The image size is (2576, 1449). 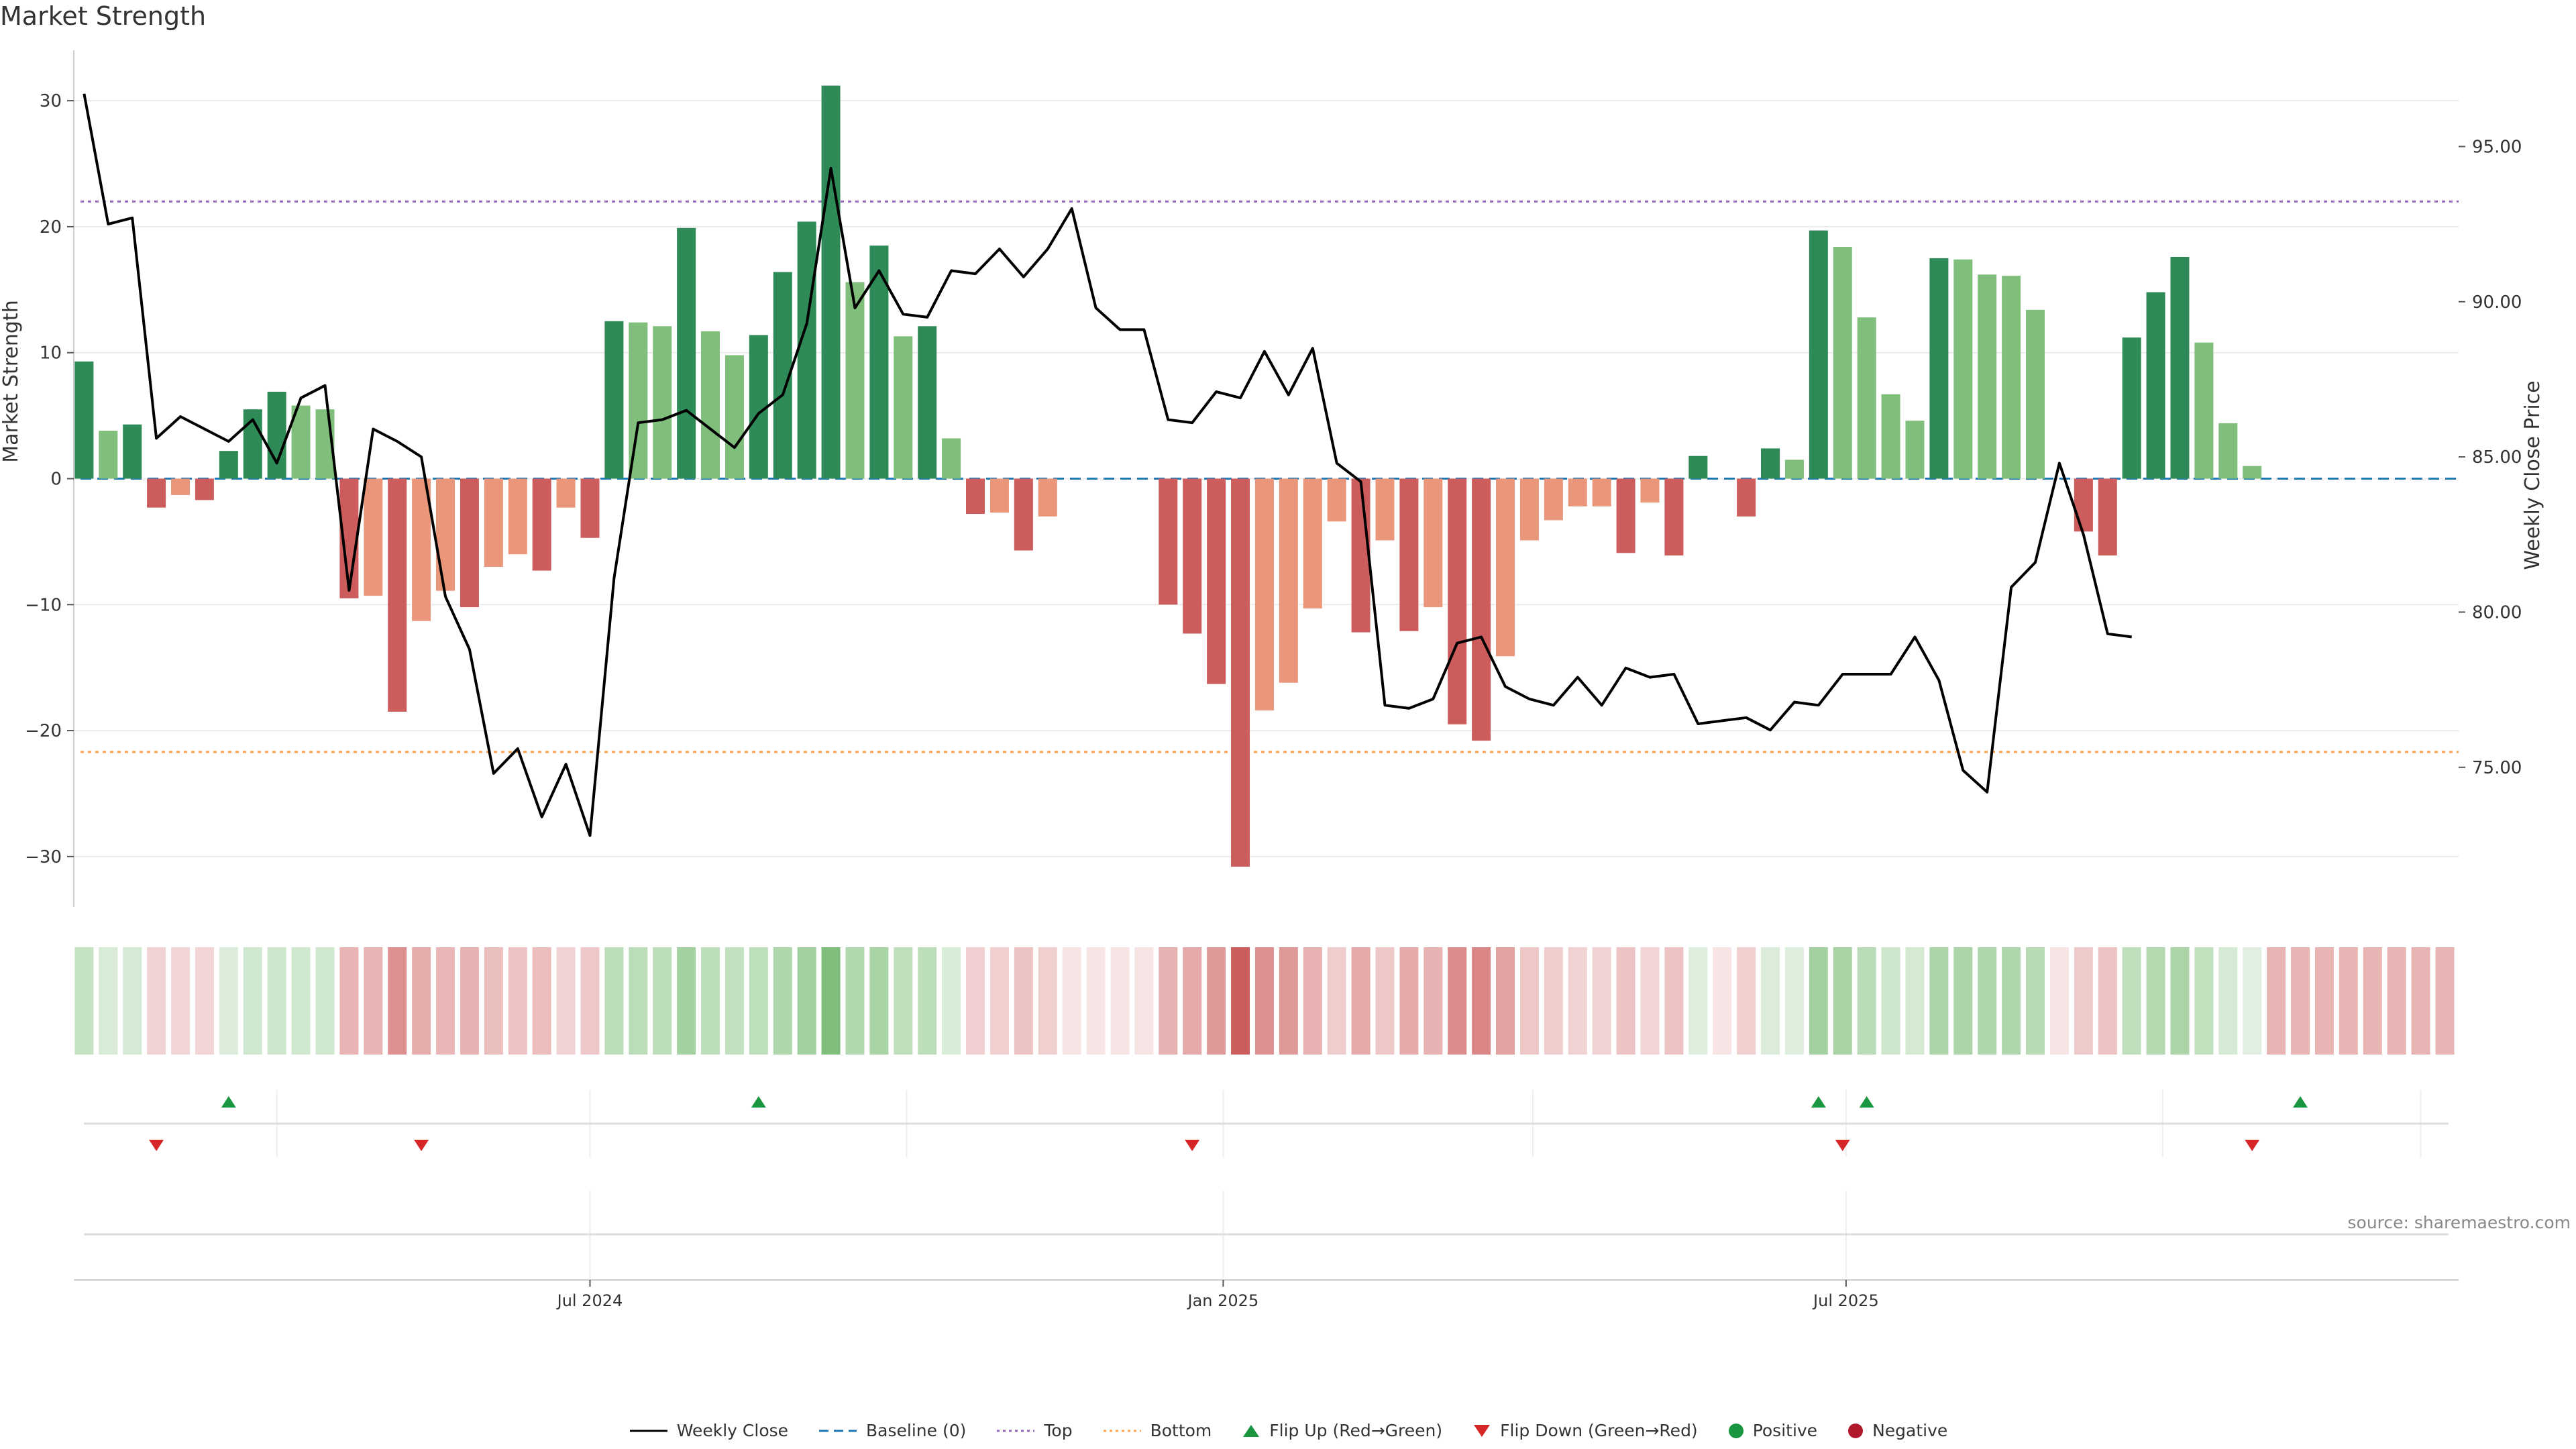 What do you see at coordinates (1251, 1430) in the screenshot?
I see `triangle-up-icon` at bounding box center [1251, 1430].